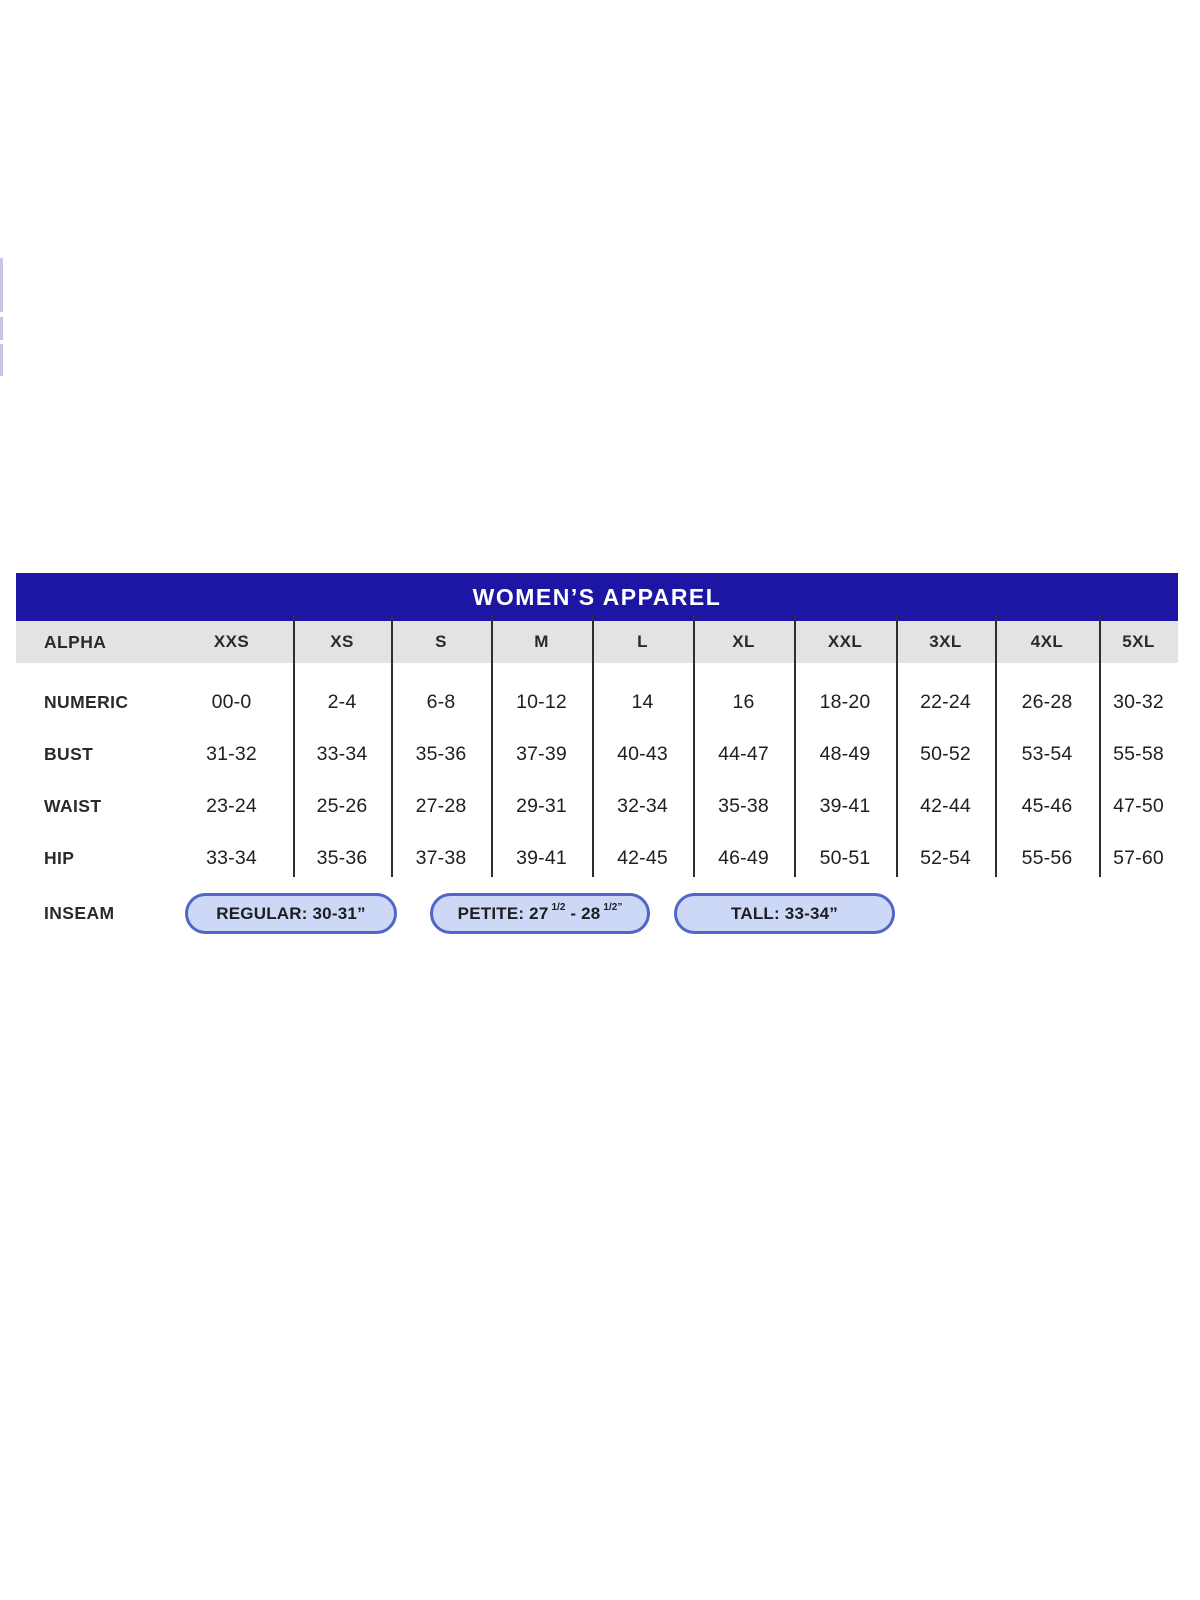  What do you see at coordinates (642, 753) in the screenshot?
I see `size-value-cell: 40-43` at bounding box center [642, 753].